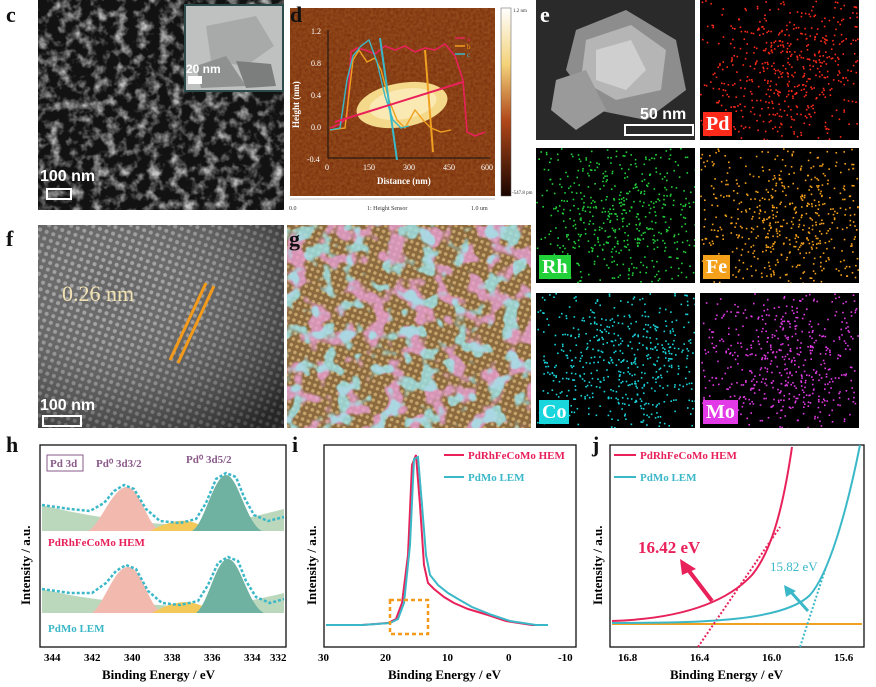  I want to click on cutoff-value1: 16.42 eV, so click(669, 547).